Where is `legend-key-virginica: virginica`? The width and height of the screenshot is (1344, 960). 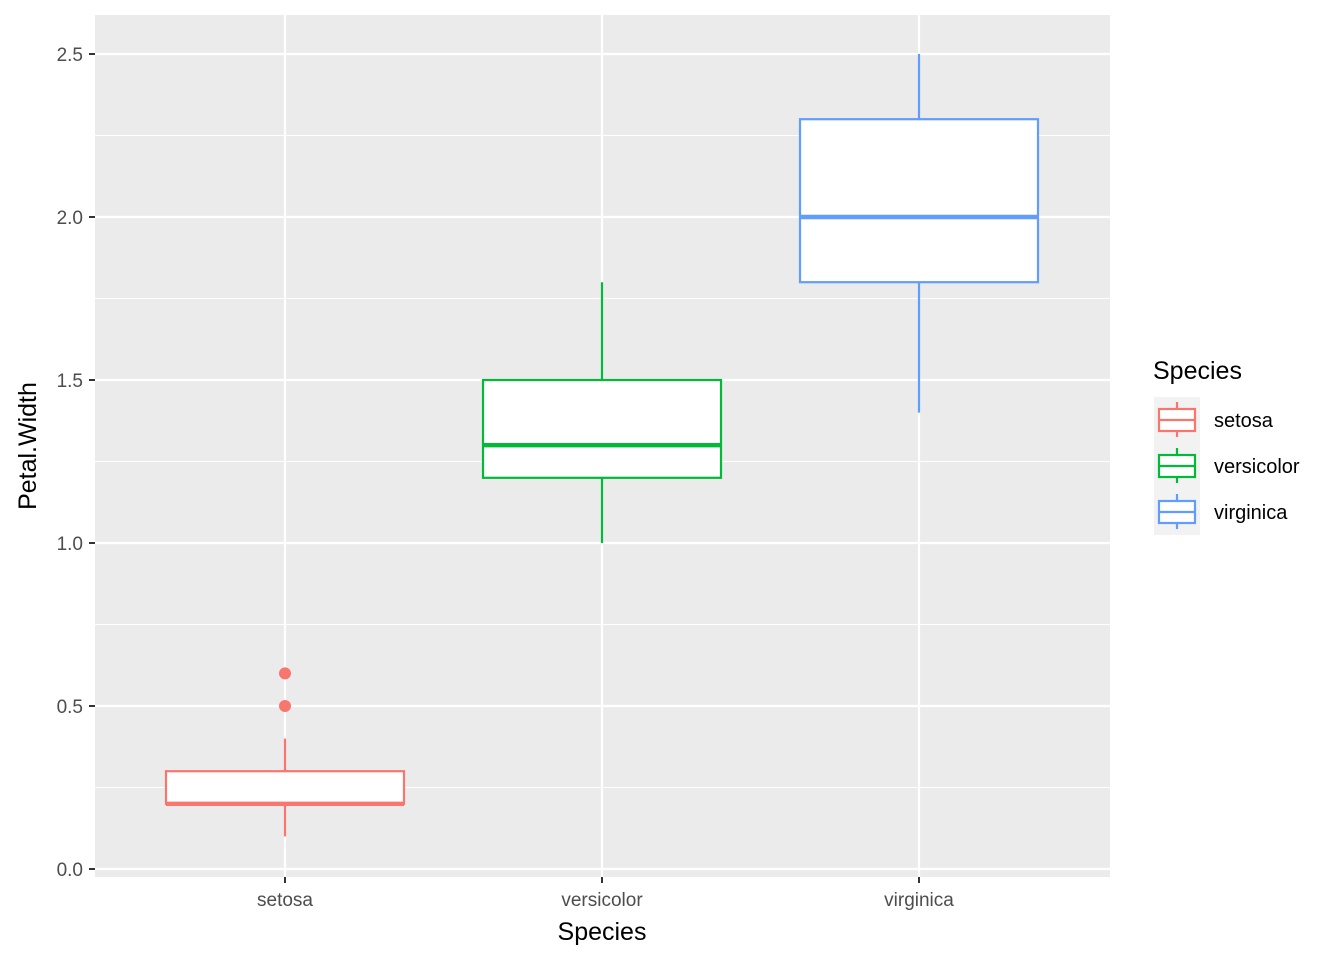
legend-key-virginica: virginica is located at coordinates (1221, 512).